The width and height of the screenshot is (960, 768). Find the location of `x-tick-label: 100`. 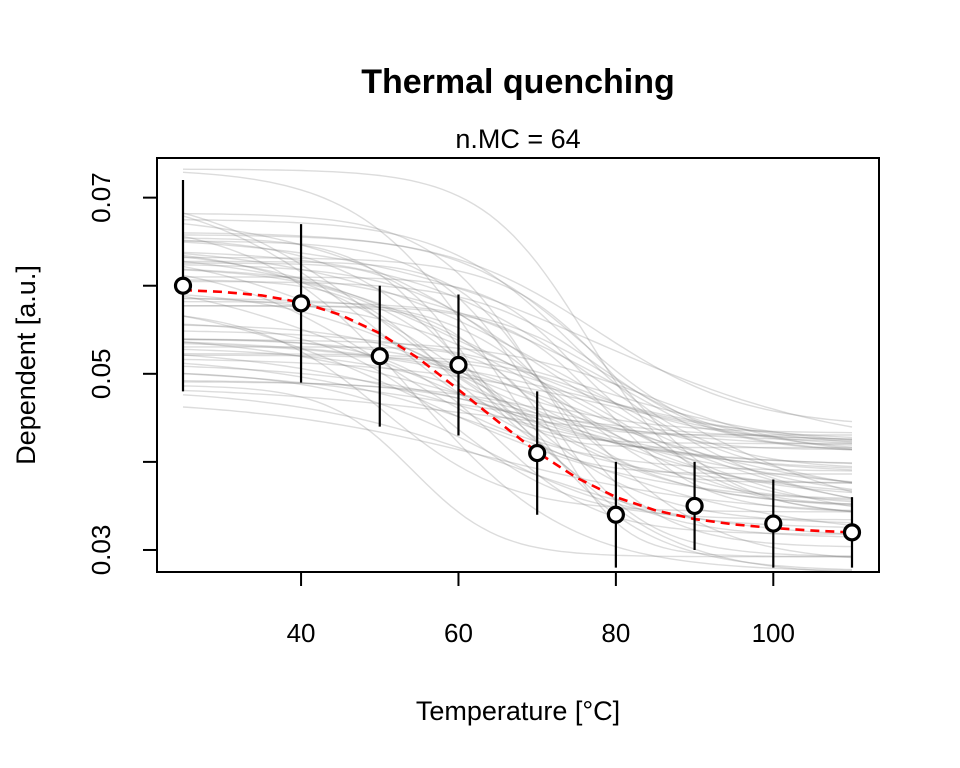

x-tick-label: 100 is located at coordinates (773, 633).